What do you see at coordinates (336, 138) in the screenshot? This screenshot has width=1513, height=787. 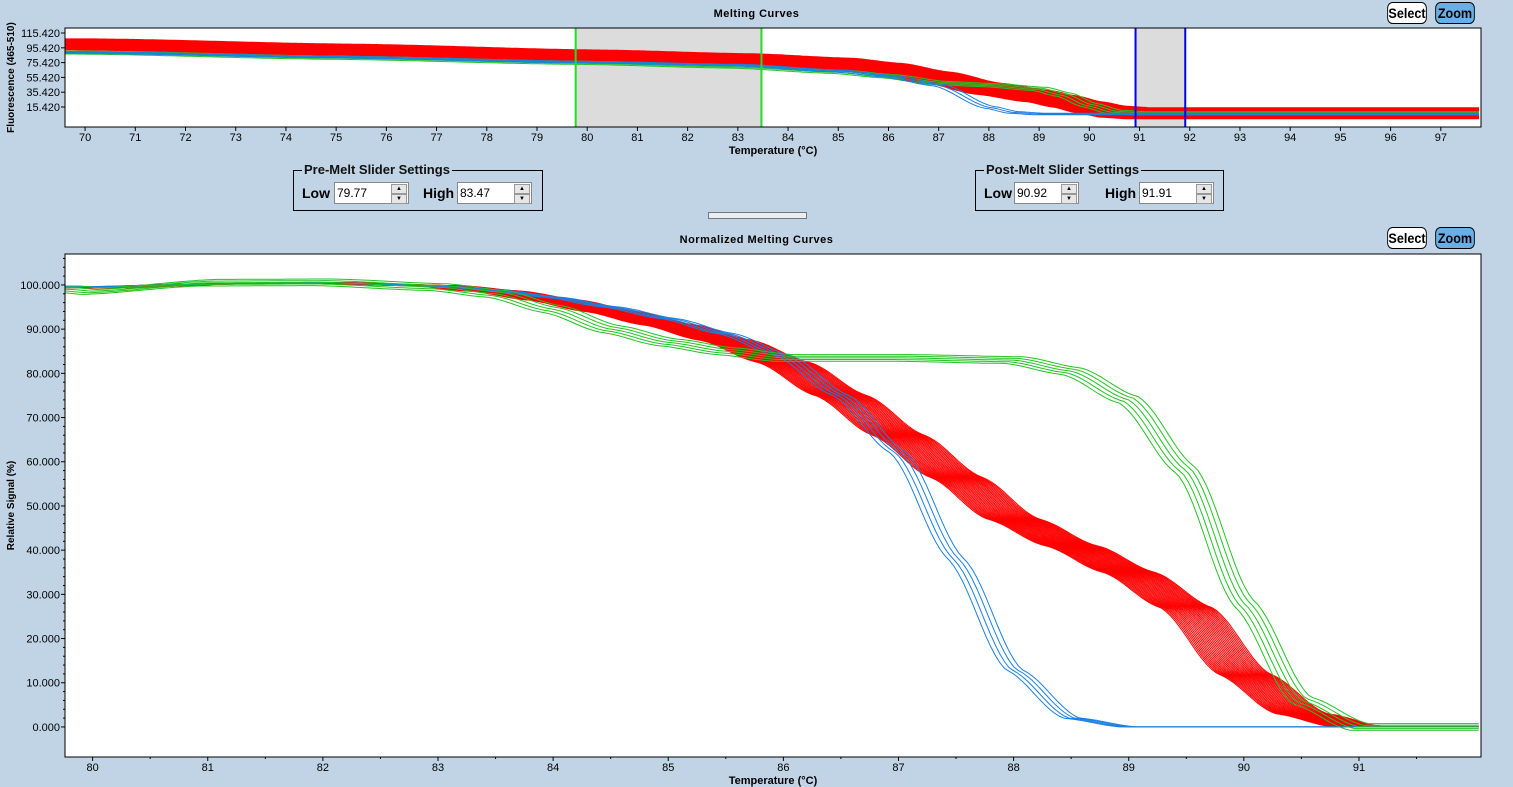 I see `x-tick-label: 75` at bounding box center [336, 138].